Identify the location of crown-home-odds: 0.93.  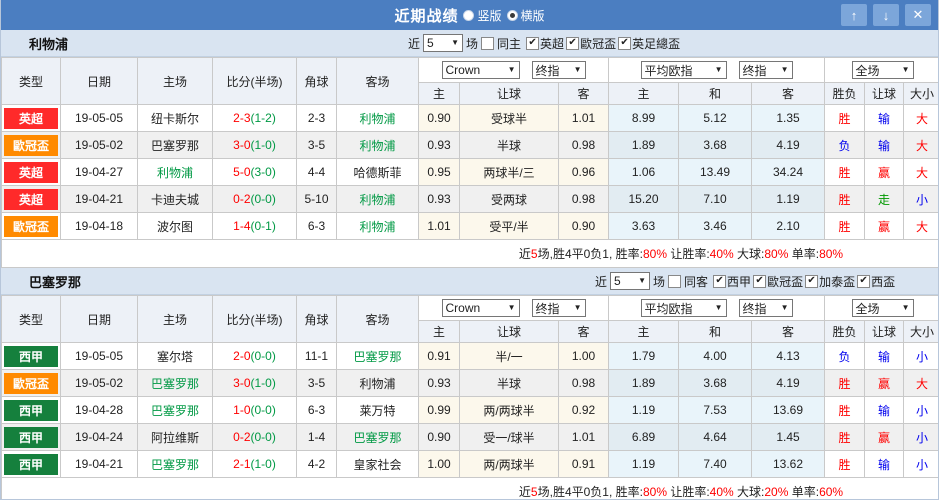
(439, 199).